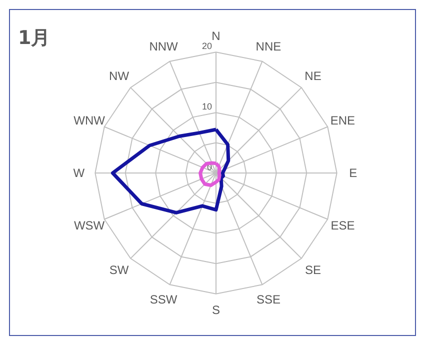 This screenshot has width=424, height=342. Describe the element at coordinates (90, 225) in the screenshot. I see `spoke-label: WSW` at that location.